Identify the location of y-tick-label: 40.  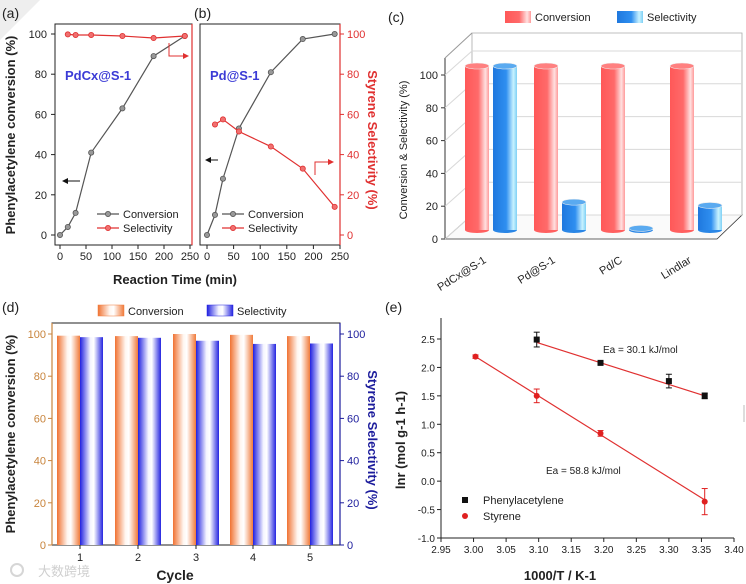
(40, 462).